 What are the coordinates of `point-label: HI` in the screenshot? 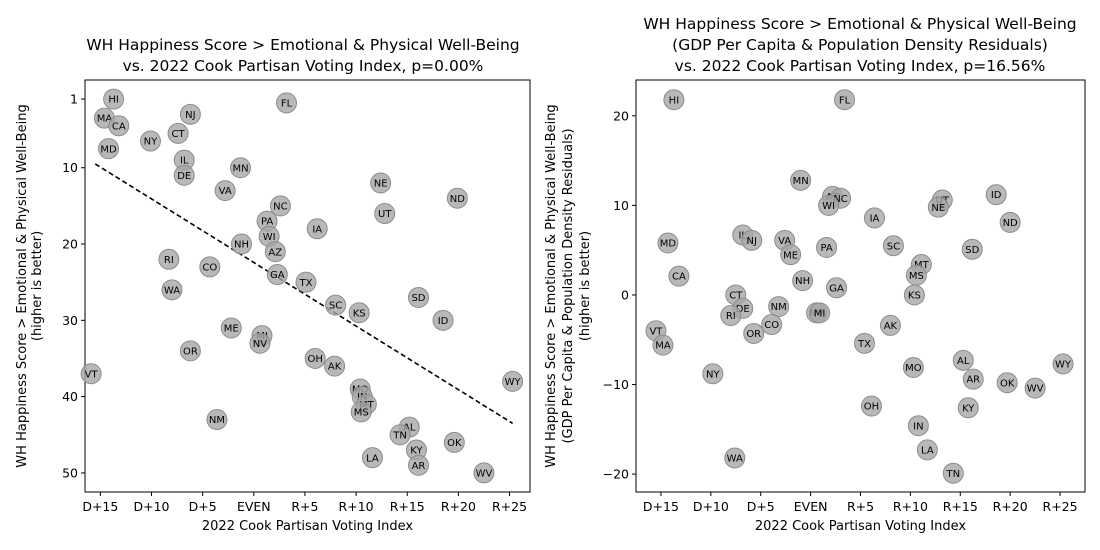 It's located at (113, 100).